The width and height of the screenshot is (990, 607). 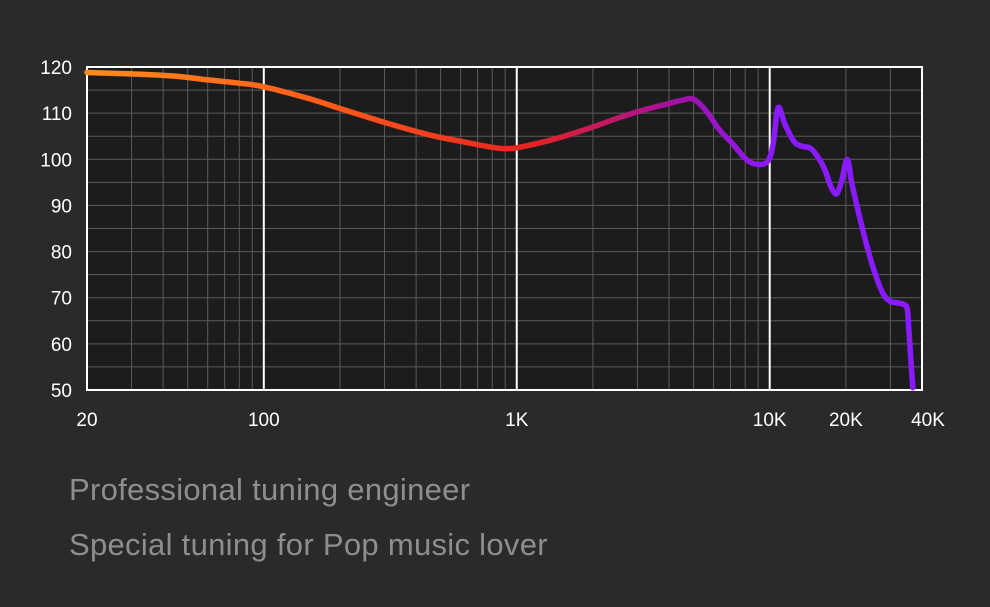 What do you see at coordinates (56, 160) in the screenshot?
I see `y-tick-label: 100` at bounding box center [56, 160].